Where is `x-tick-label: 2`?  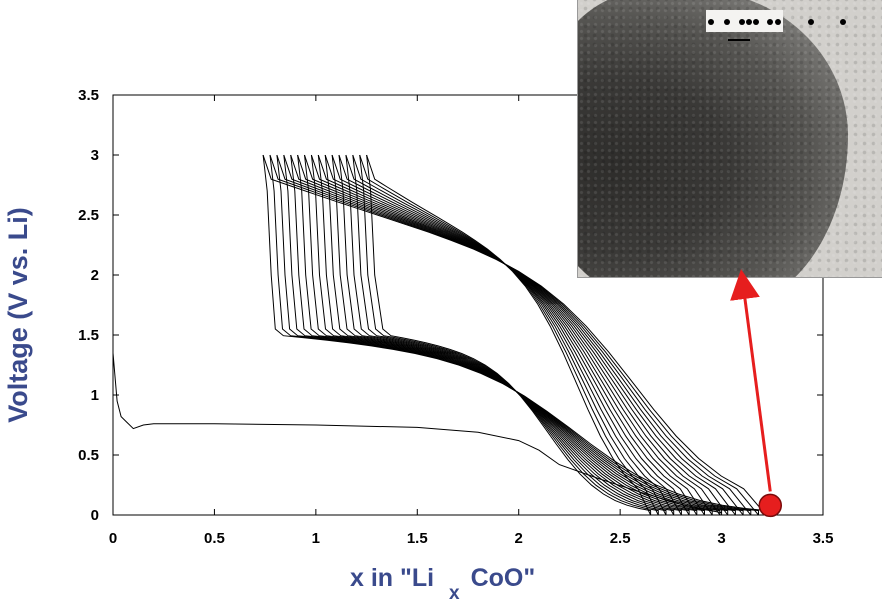
x-tick-label: 2 is located at coordinates (519, 538).